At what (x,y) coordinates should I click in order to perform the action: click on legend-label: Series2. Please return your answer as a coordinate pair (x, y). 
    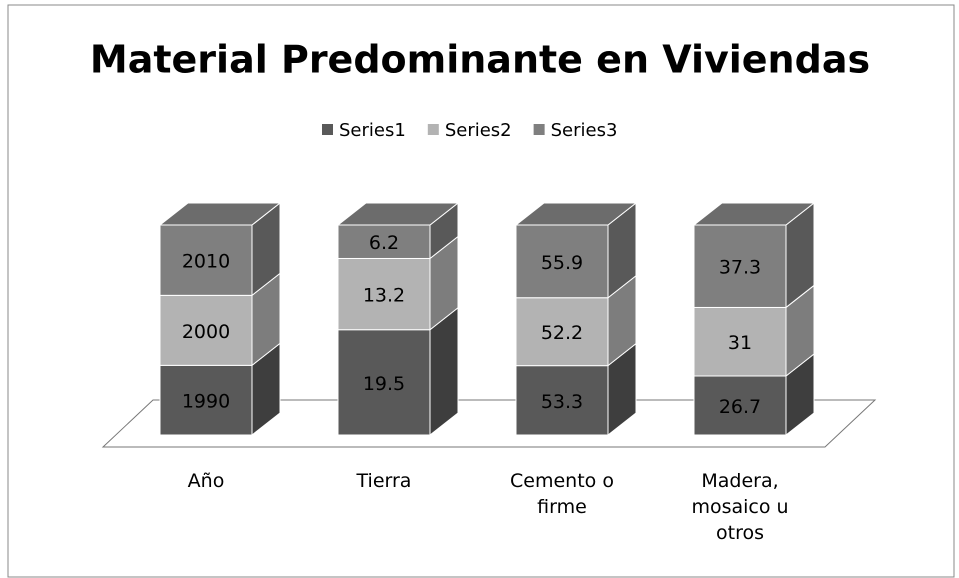
    Looking at the image, I should click on (478, 130).